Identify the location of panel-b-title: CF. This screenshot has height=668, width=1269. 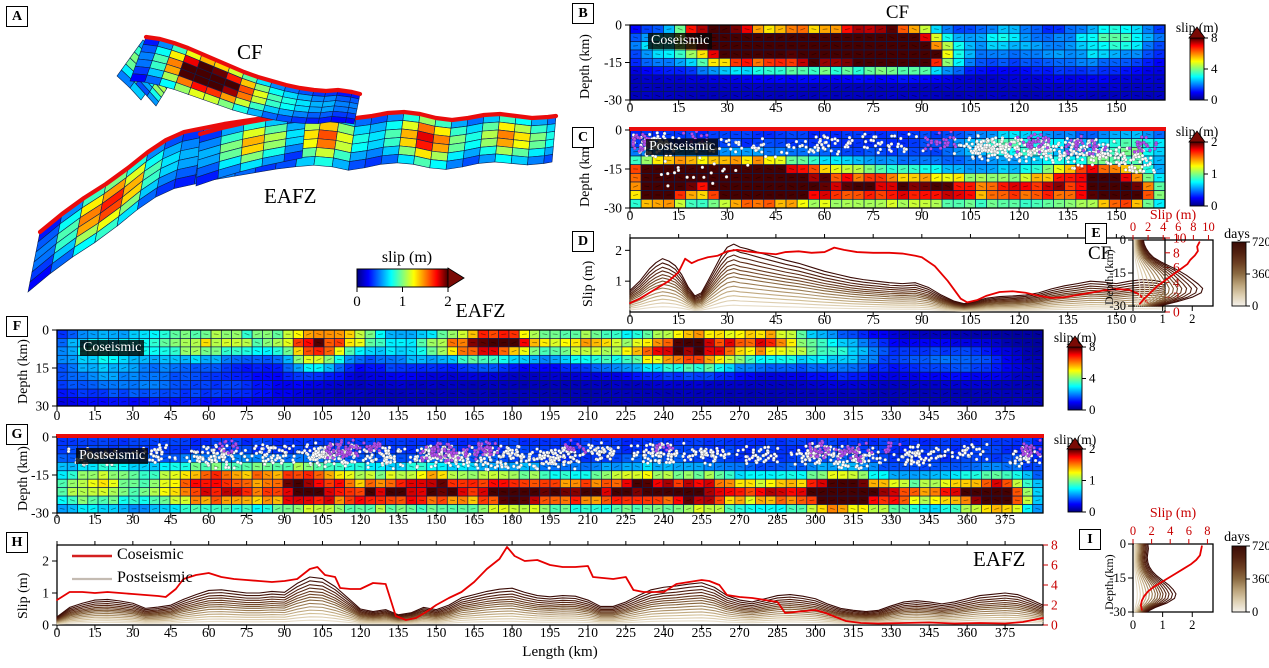
(897, 12).